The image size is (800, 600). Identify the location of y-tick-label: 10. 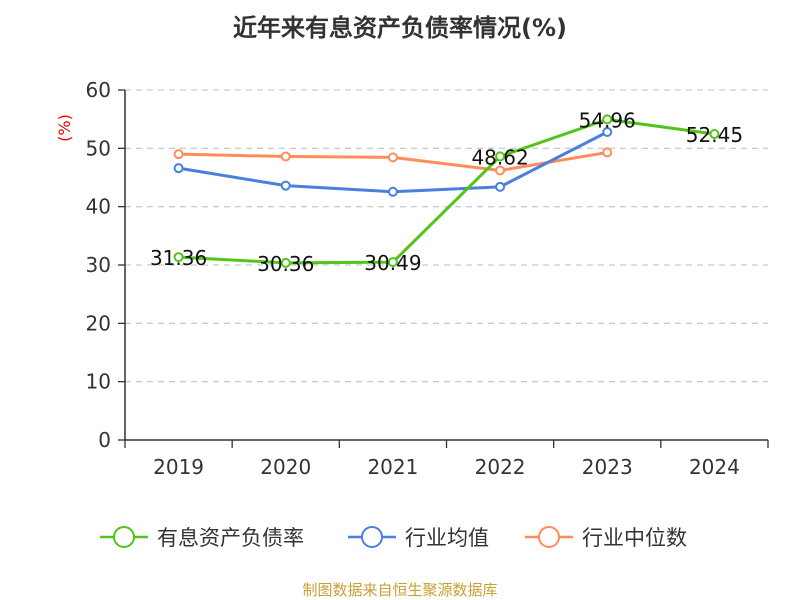
(98, 382).